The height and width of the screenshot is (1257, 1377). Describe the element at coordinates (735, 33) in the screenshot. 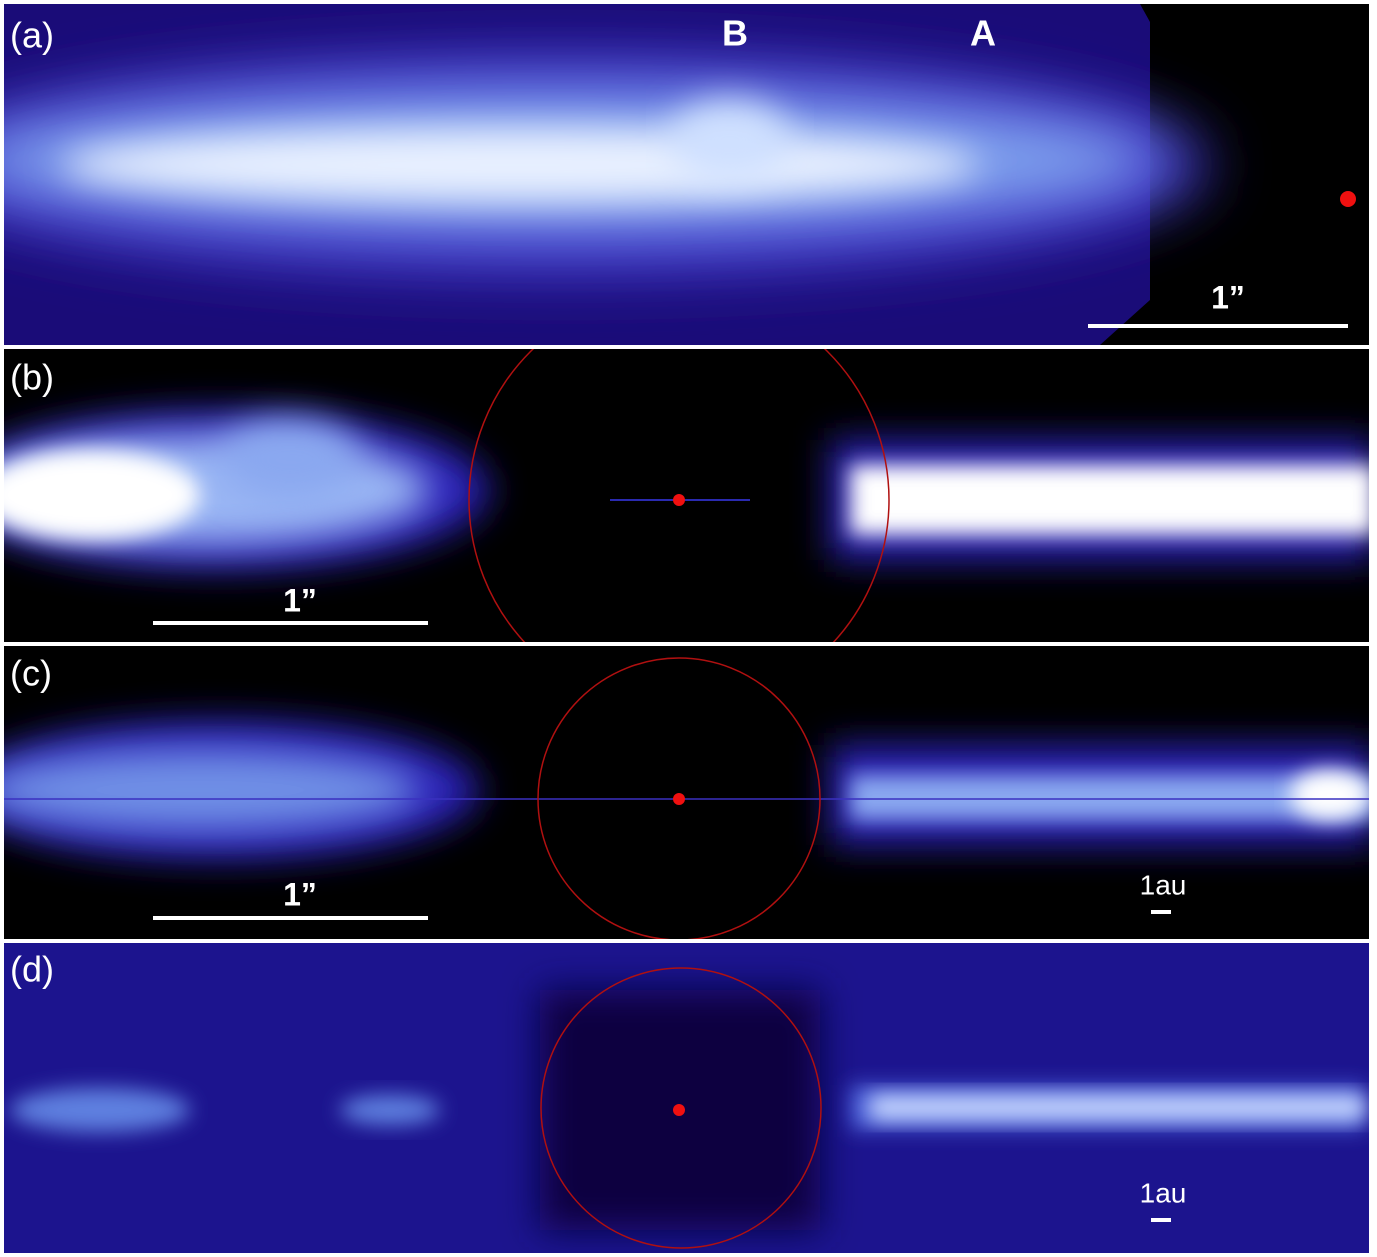

I see `marker: B` at that location.